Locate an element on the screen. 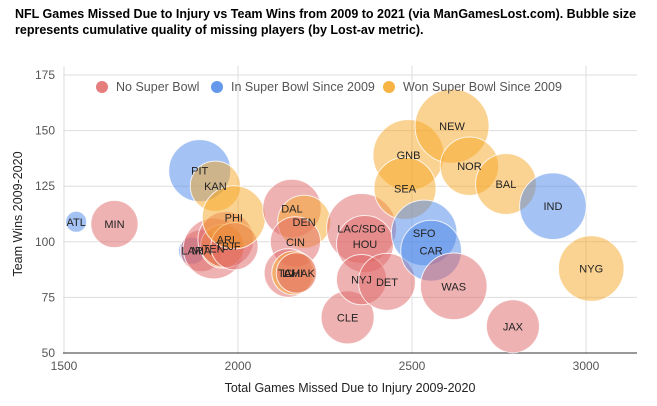 The height and width of the screenshot is (406, 657). bubble-atl is located at coordinates (76, 221).